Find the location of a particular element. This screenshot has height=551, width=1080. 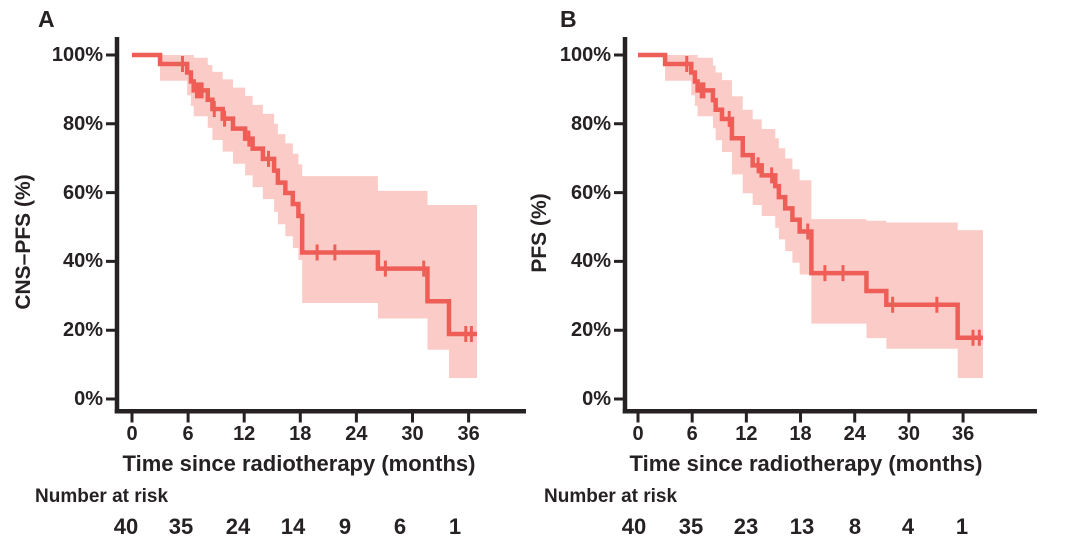

number-at-risk-value: 24 is located at coordinates (238, 526).